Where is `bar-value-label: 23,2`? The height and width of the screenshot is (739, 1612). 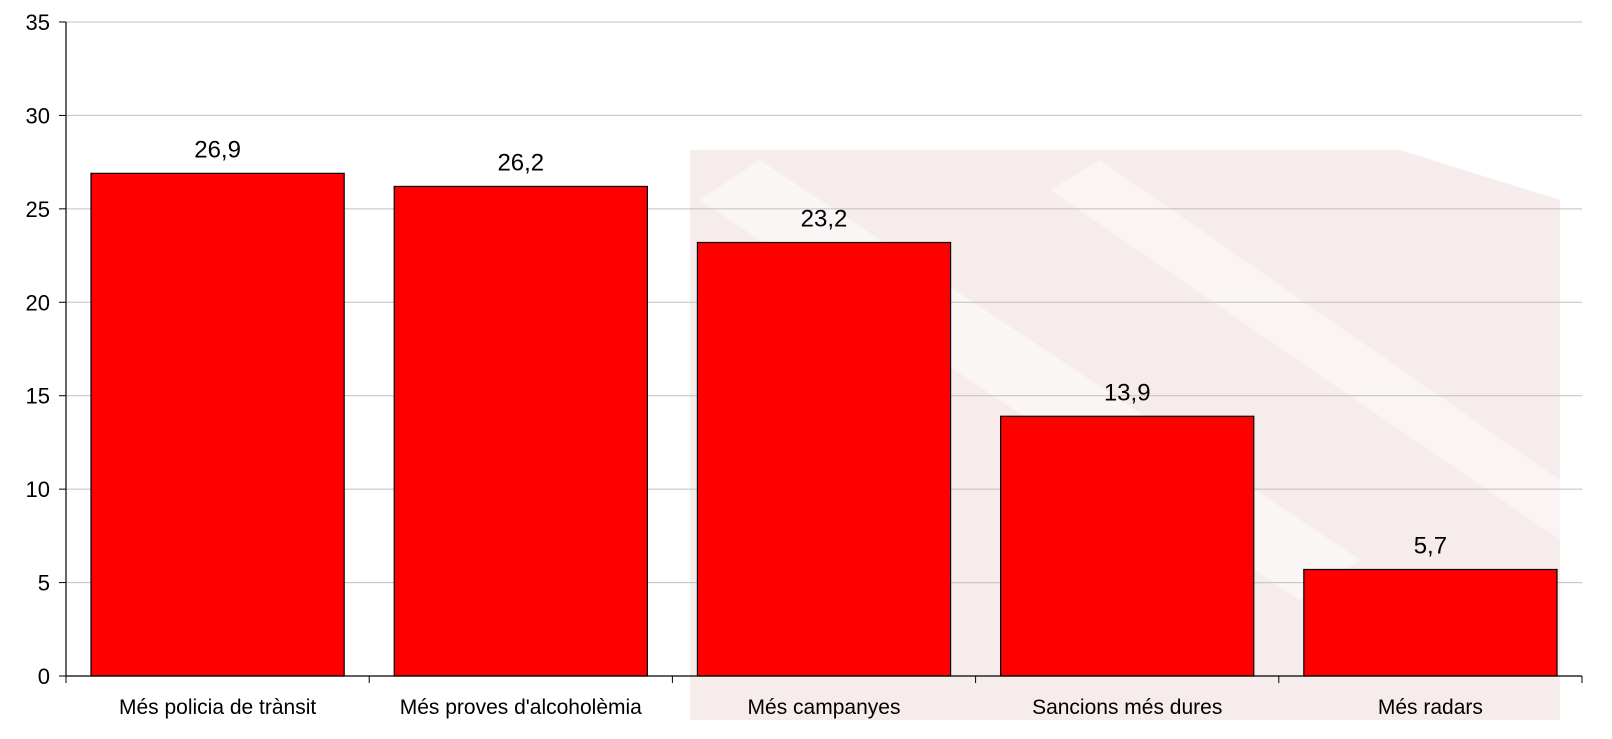 bar-value-label: 23,2 is located at coordinates (824, 218).